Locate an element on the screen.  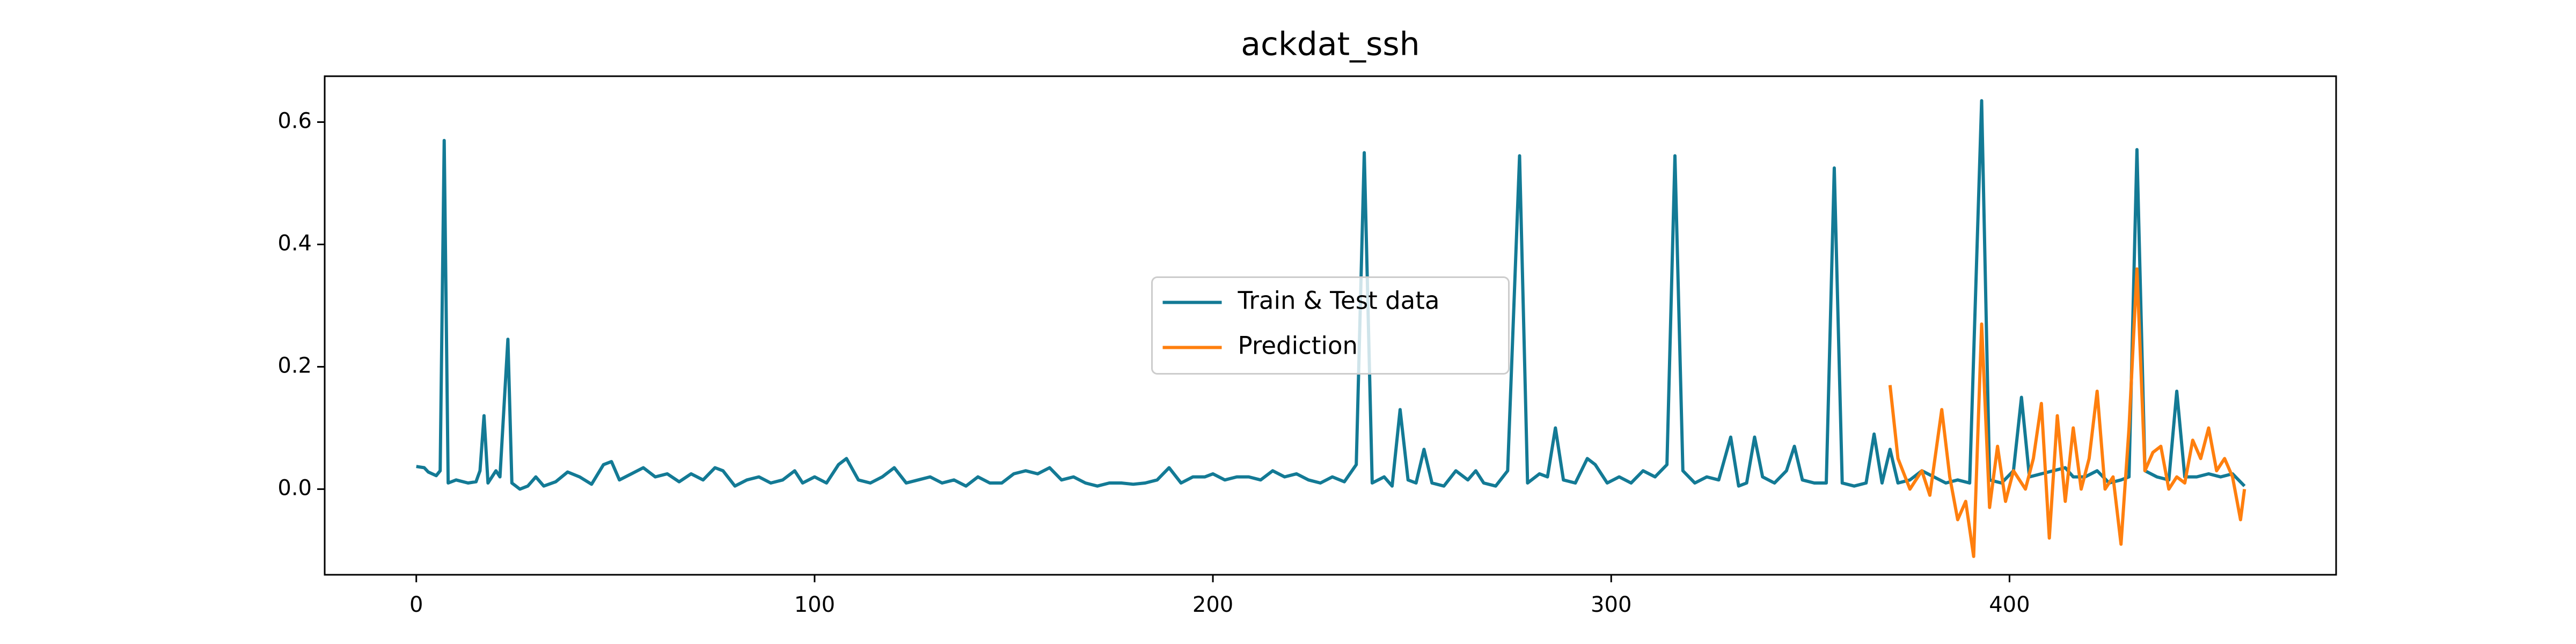
x-tick-label: 400 is located at coordinates (2009, 604).